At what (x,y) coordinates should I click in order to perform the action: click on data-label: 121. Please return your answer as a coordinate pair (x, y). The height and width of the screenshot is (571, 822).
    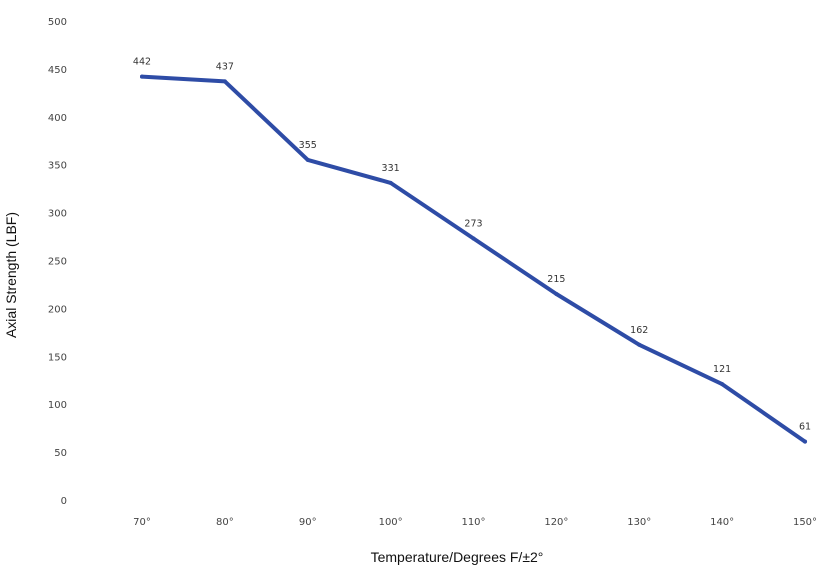
    Looking at the image, I should click on (722, 369).